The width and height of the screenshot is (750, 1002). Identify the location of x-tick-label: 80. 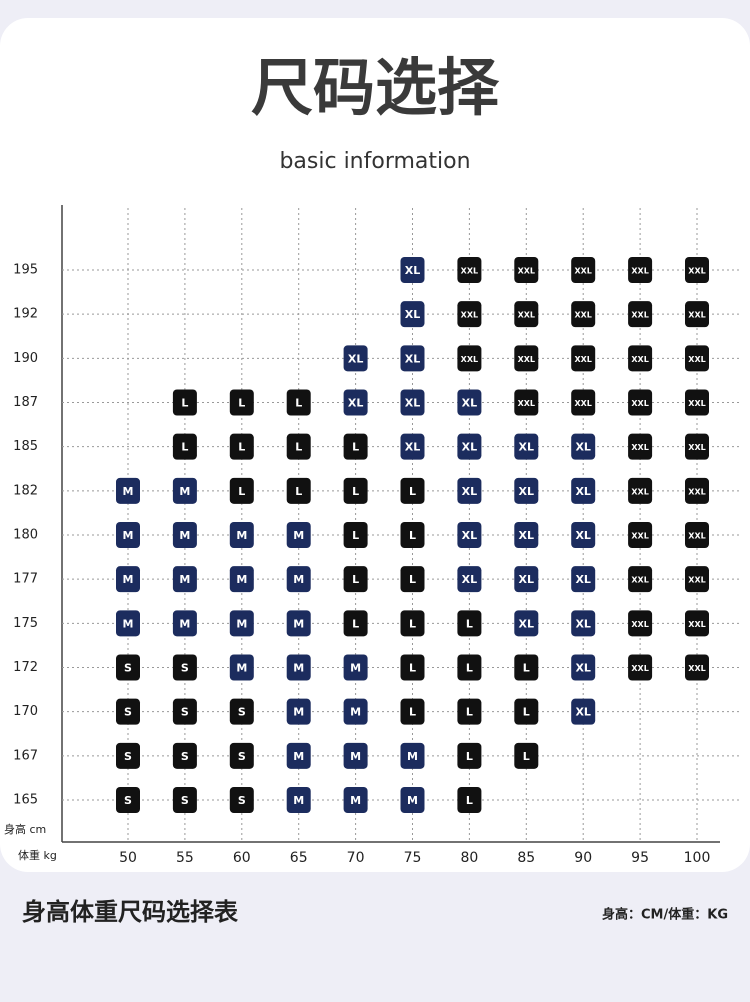
(469, 858).